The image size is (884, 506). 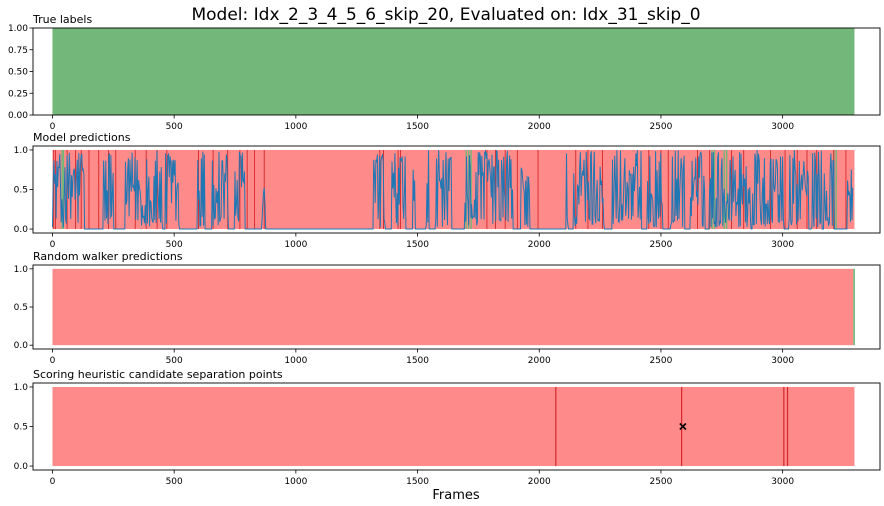 I want to click on selected-separation-marker, so click(x=683, y=426).